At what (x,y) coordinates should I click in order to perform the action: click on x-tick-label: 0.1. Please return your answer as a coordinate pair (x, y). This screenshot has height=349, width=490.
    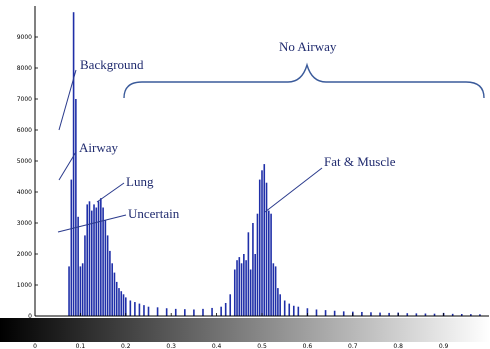
    Looking at the image, I should click on (81, 346).